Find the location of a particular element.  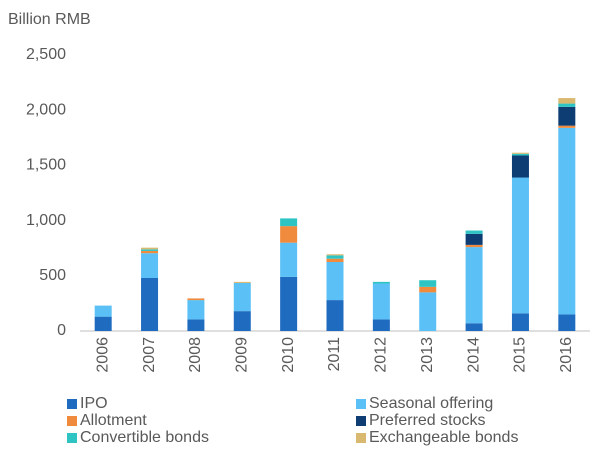

legend-label: Convertible bonds is located at coordinates (144, 437).